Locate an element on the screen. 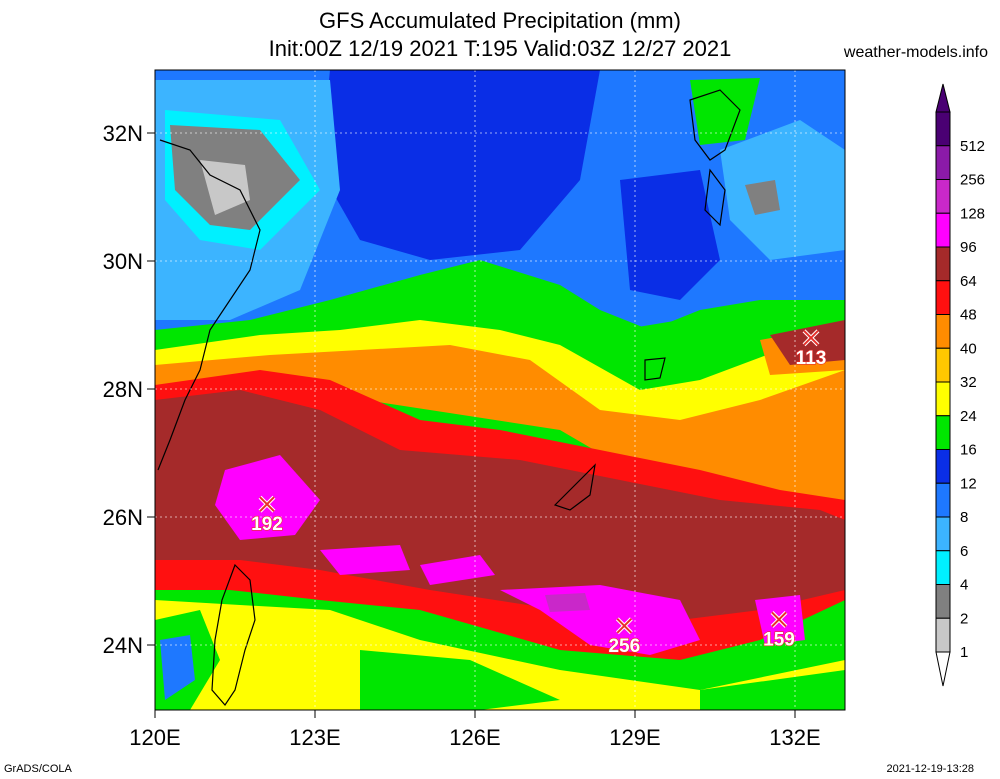  max-marker: 159 is located at coordinates (779, 630).